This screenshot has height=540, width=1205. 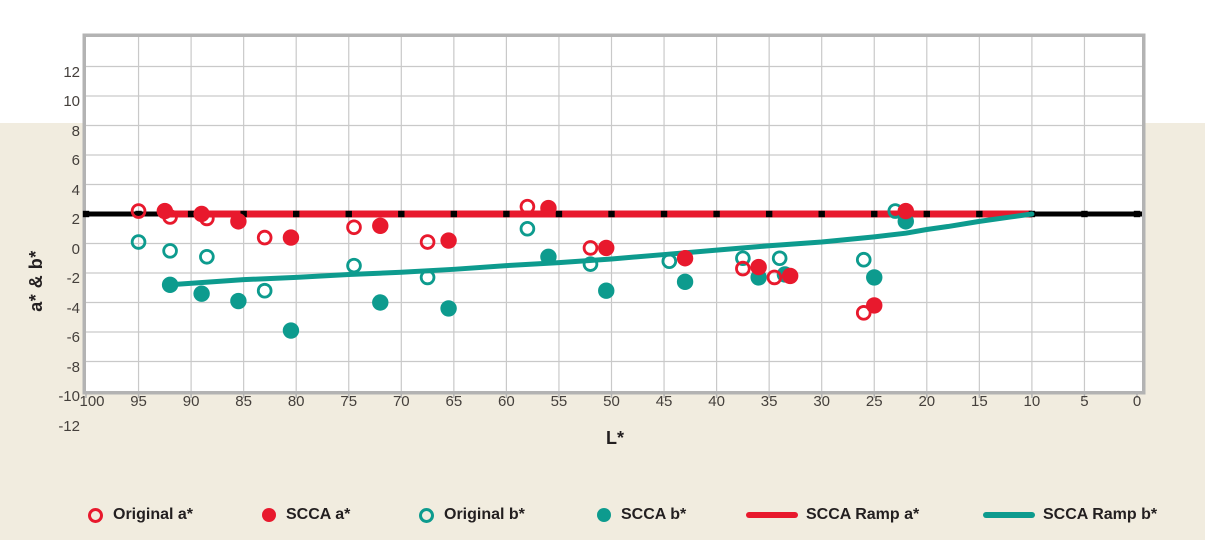 What do you see at coordinates (874, 401) in the screenshot?
I see `x-tick-label: 25` at bounding box center [874, 401].